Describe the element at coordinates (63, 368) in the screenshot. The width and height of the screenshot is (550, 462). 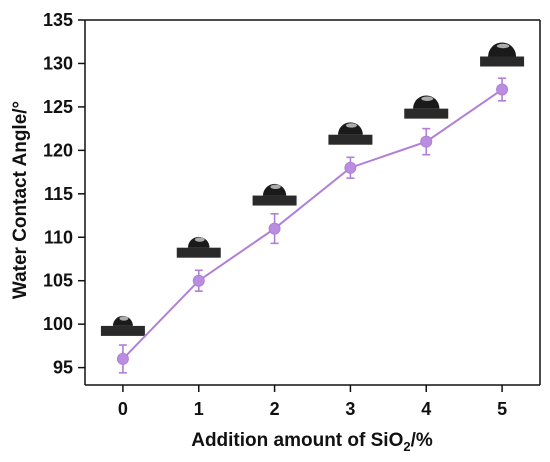
I see `y-tick-label: 95` at that location.